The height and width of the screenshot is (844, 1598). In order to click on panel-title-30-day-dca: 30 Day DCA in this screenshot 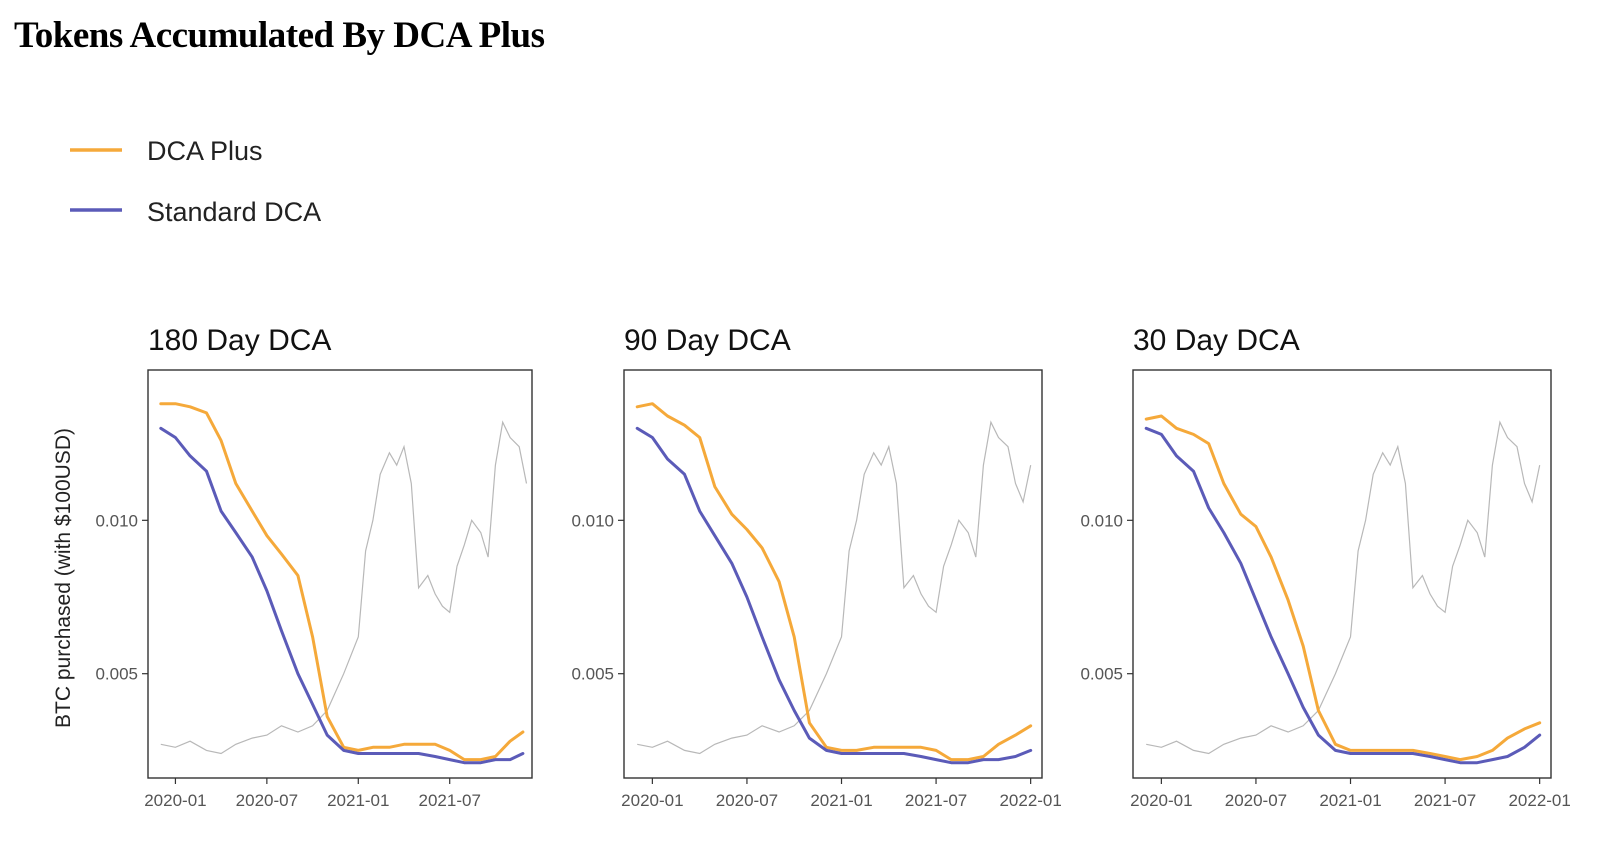, I will do `click(1216, 340)`.